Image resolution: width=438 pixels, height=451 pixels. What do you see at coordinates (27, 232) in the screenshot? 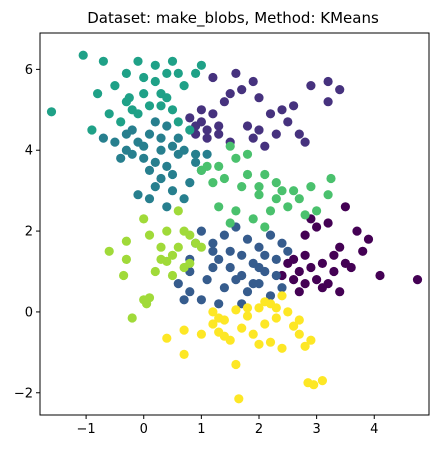
I see `y-axis: −2 0 2 4 6` at bounding box center [27, 232].